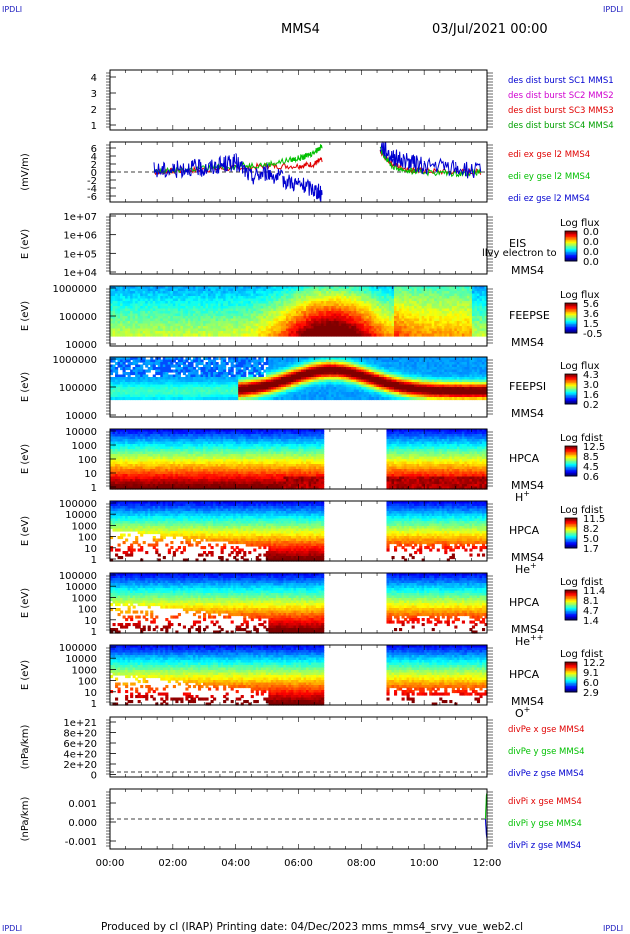  I want to click on y-tick-label: 1e+06, so click(80, 236).